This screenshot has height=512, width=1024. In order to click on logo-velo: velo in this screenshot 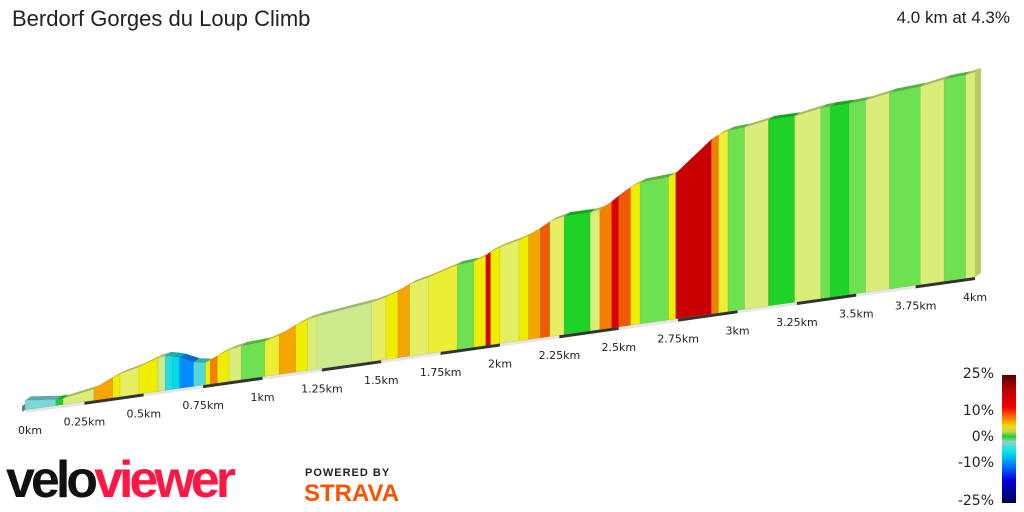, I will do `click(52, 480)`.